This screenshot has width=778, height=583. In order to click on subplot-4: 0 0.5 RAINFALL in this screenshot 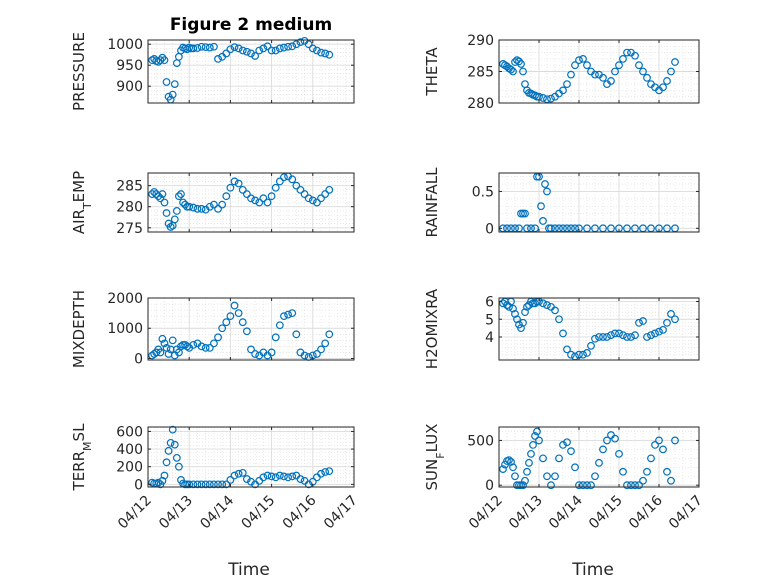, I will do `click(561, 202)`.